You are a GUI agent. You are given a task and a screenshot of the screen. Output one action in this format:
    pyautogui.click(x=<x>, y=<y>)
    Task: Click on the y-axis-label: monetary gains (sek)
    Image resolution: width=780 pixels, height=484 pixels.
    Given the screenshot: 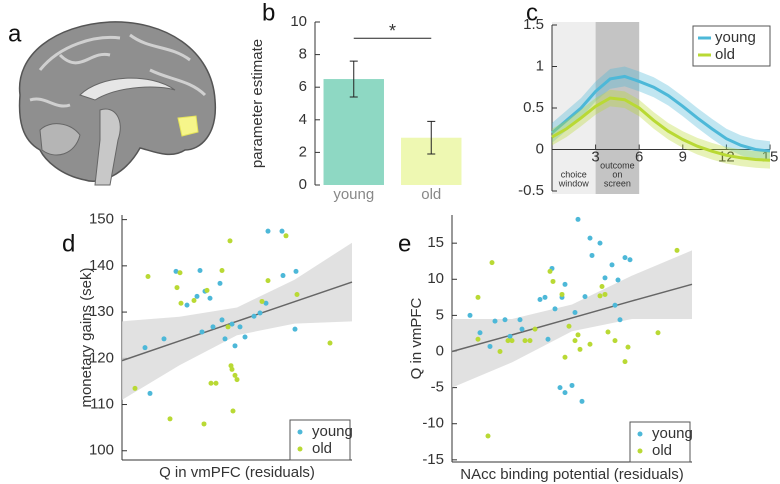 What is the action you would take?
    pyautogui.click(x=86, y=337)
    